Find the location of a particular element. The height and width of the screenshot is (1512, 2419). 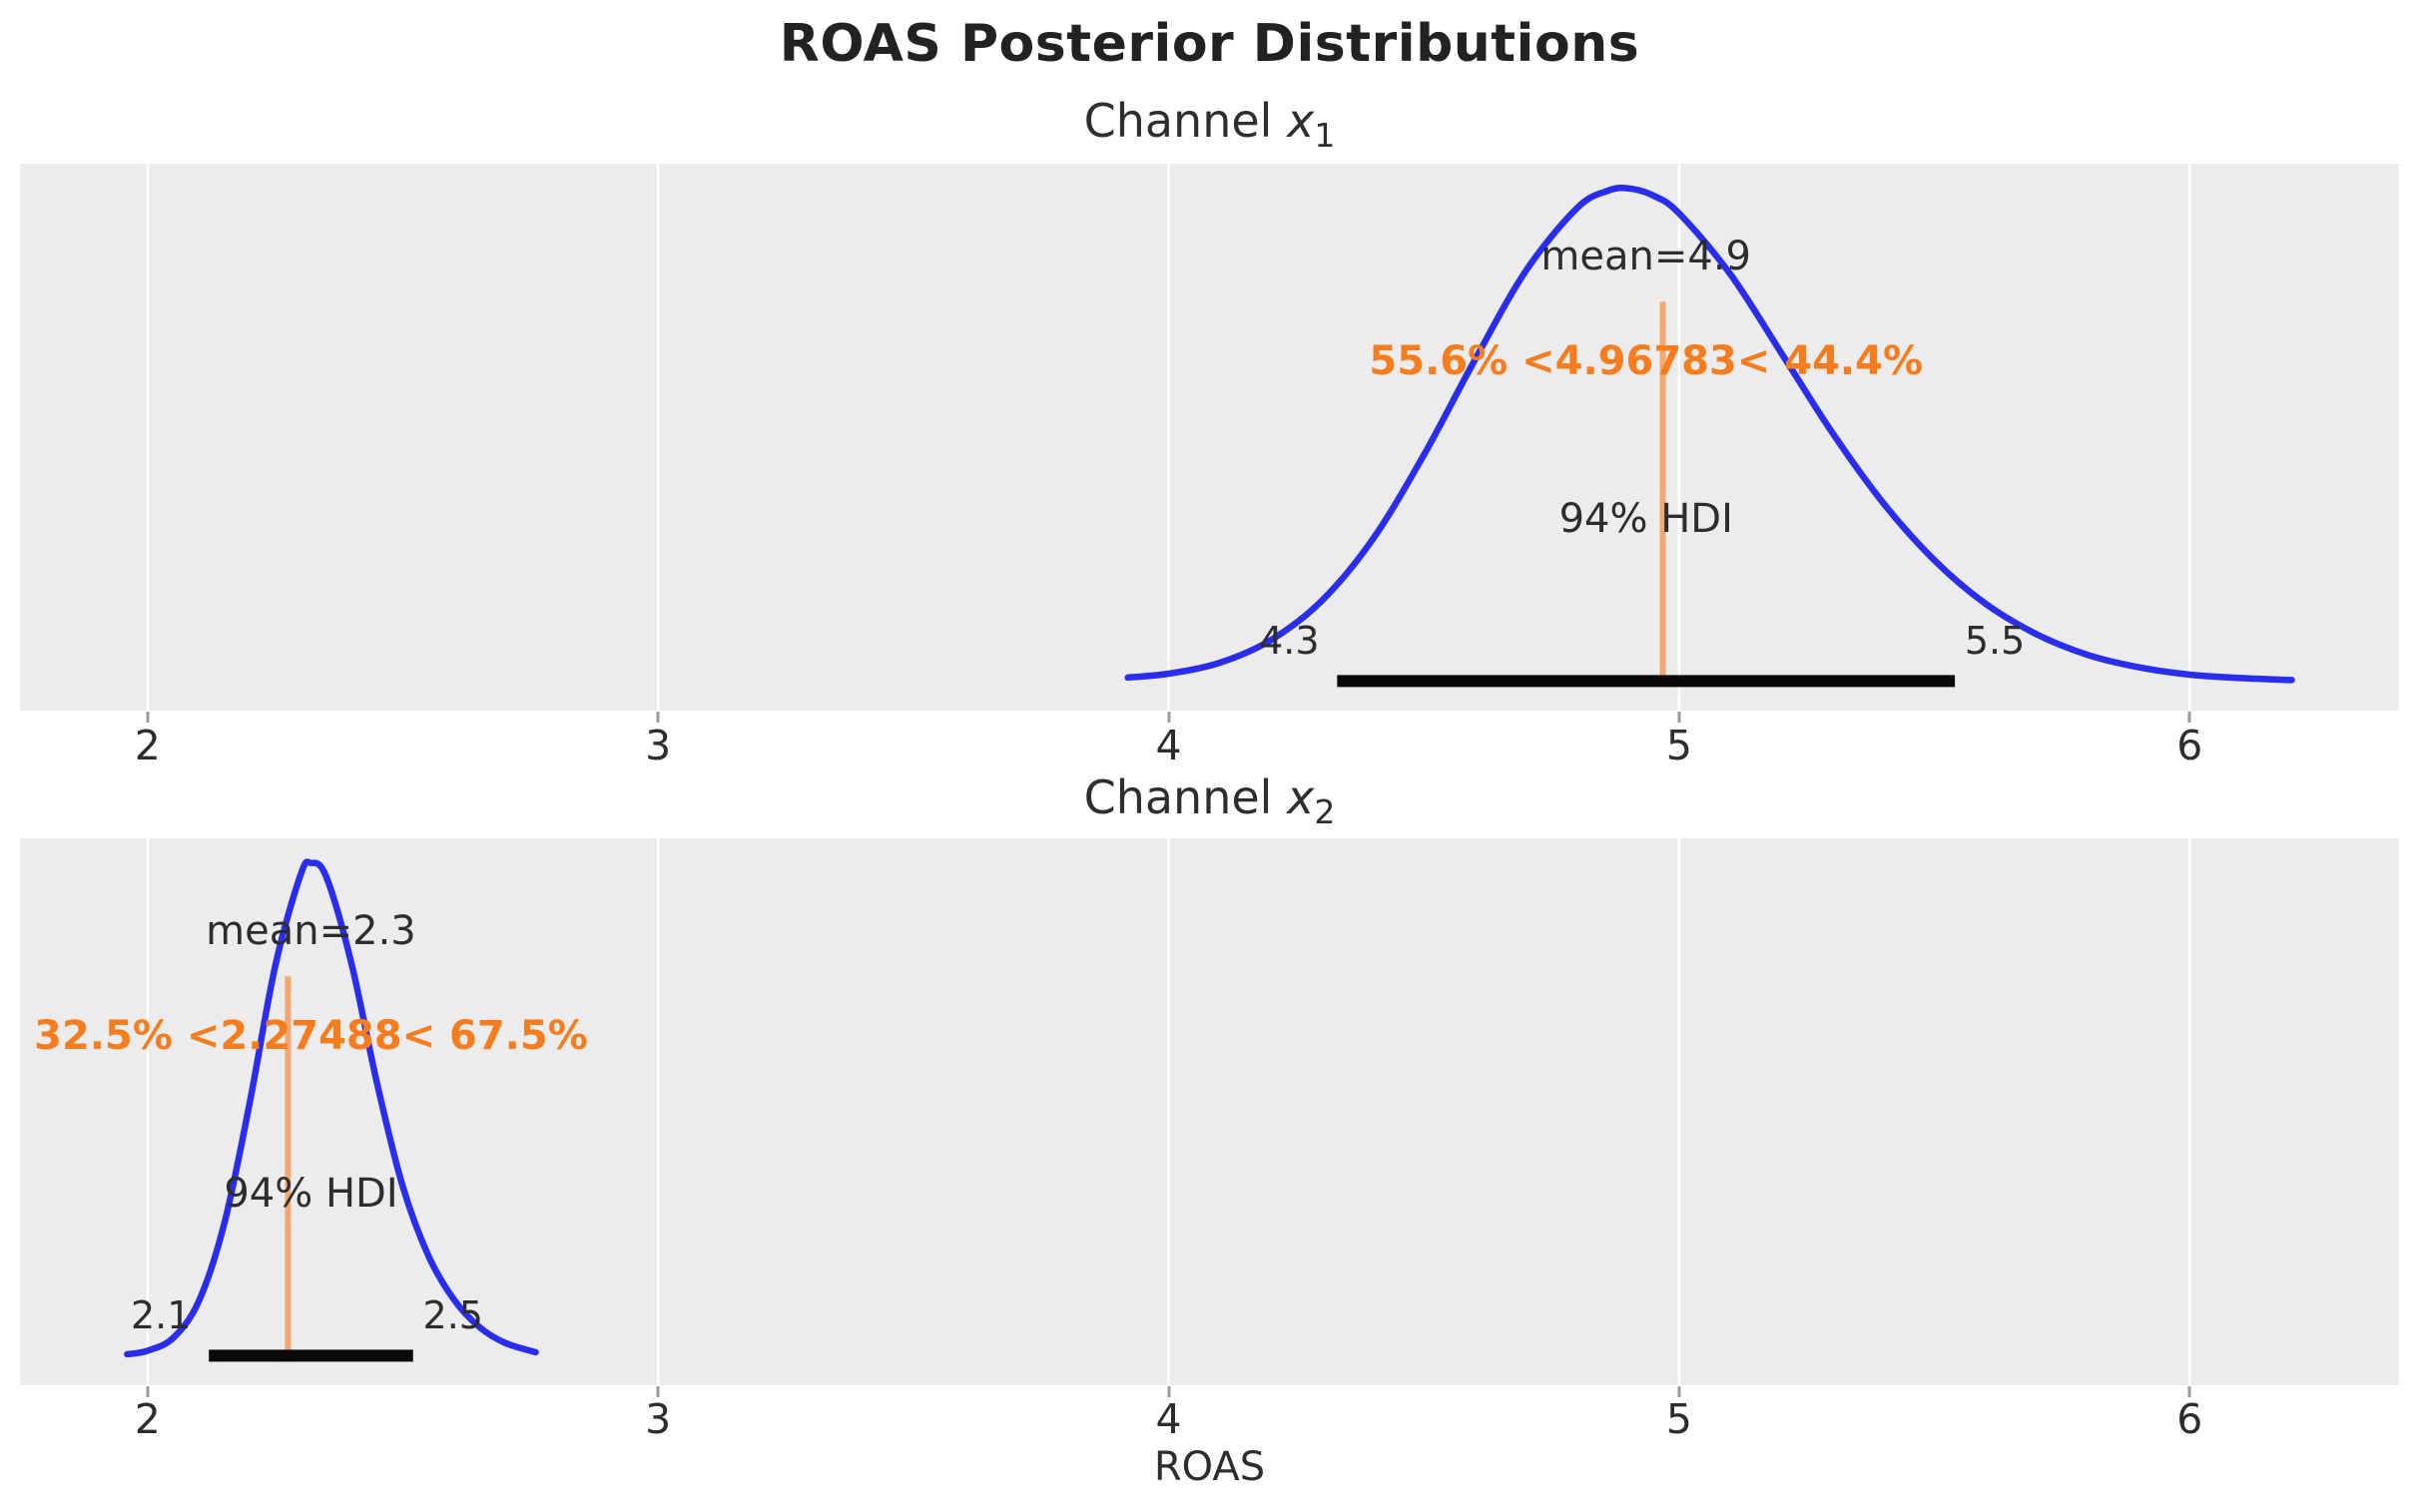

x-axis-label: ROAS is located at coordinates (1209, 1467).